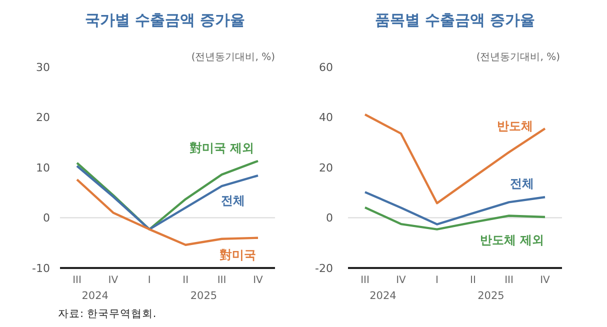 The width and height of the screenshot is (607, 327). What do you see at coordinates (512, 240) in the screenshot?
I see `series-label: 반도체 제외` at bounding box center [512, 240].